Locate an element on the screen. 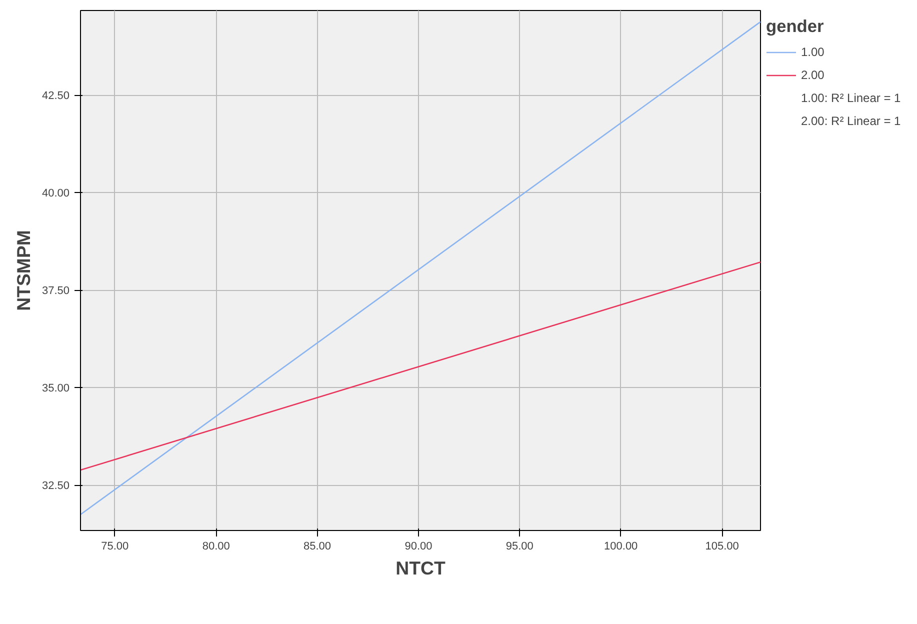 The image size is (917, 624). text: 1.00: R² Linear = 1 is located at coordinates (851, 98).